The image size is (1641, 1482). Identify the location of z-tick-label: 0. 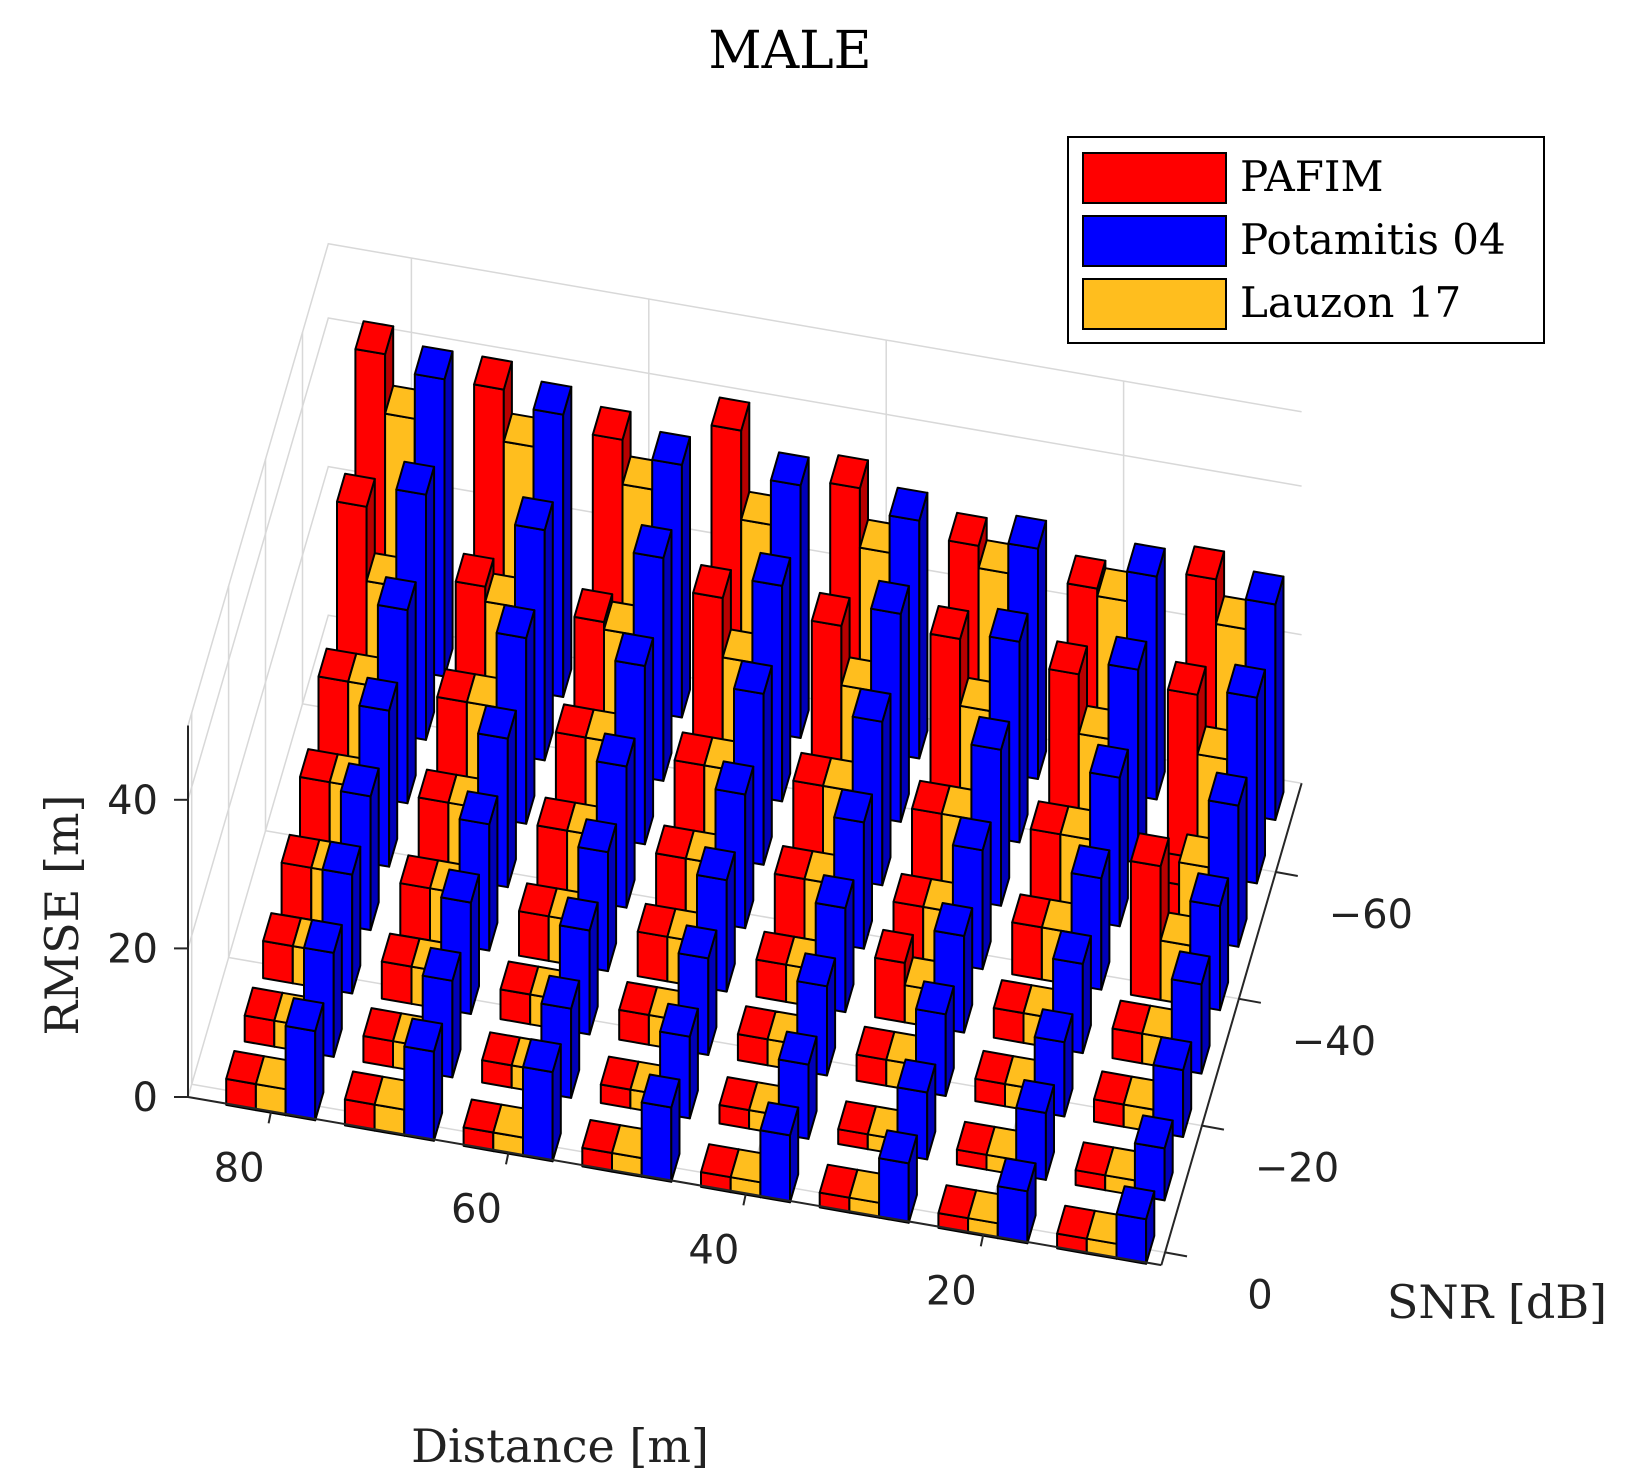
(145, 1098).